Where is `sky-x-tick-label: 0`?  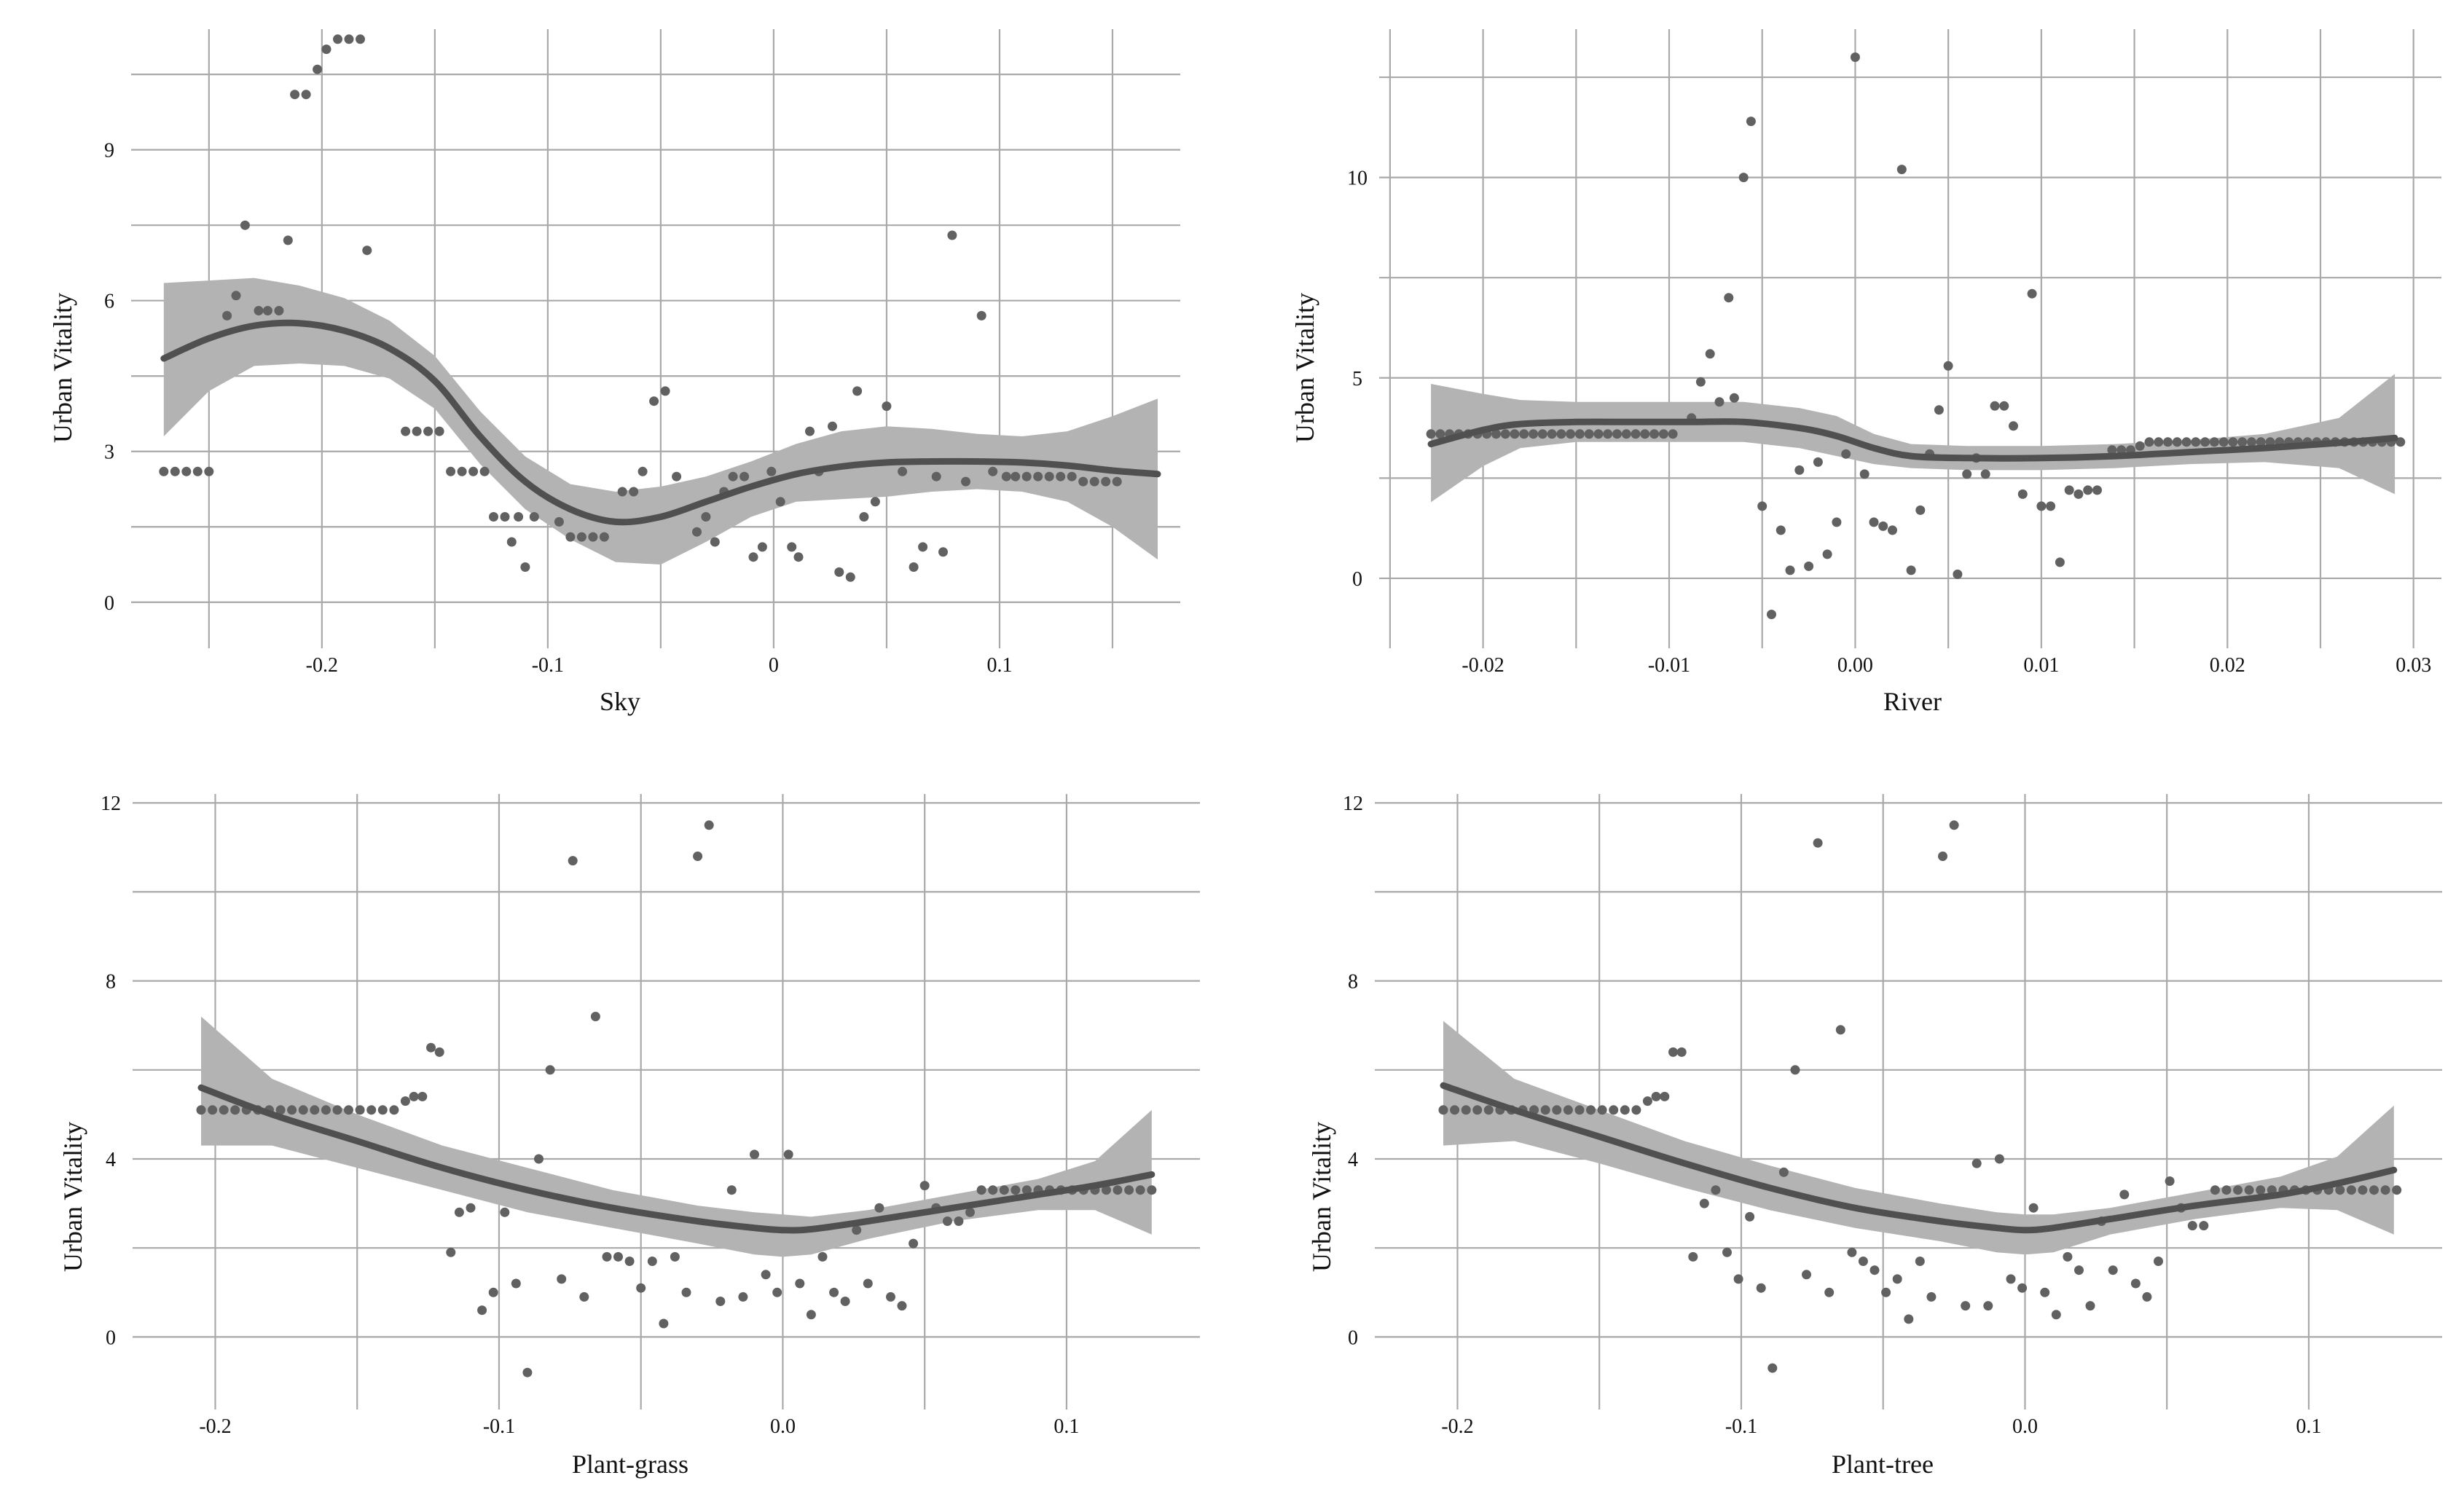
sky-x-tick-label: 0 is located at coordinates (774, 665).